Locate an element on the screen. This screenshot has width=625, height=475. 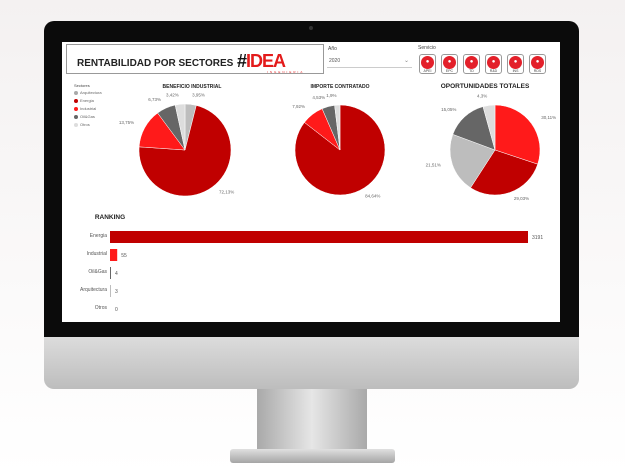
pie-data-label: 84,64% is located at coordinates (372, 196).